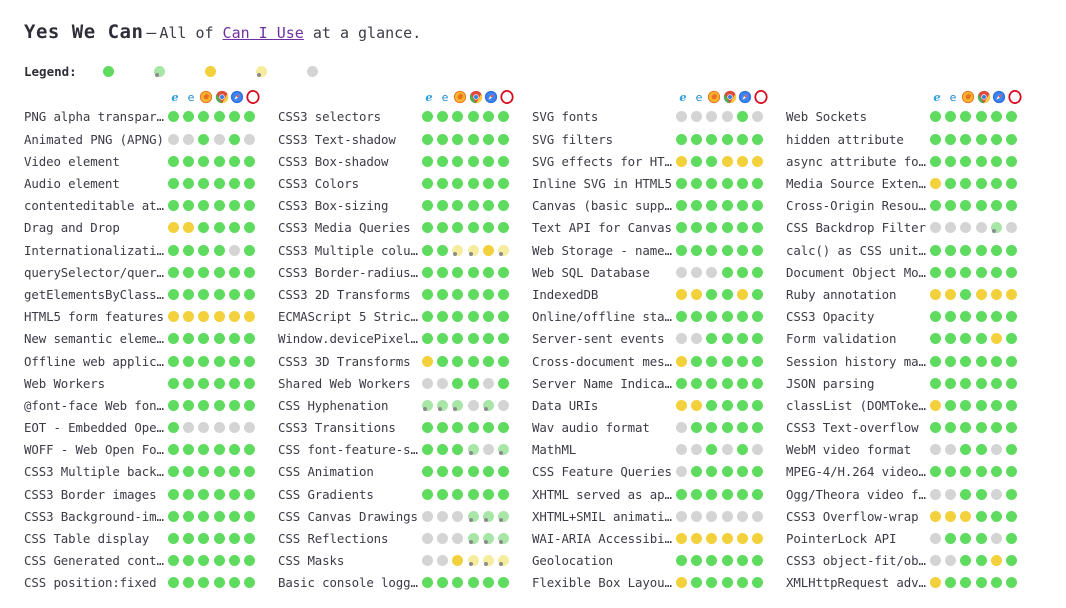 Image resolution: width=1066 pixels, height=608 pixels. What do you see at coordinates (830, 317) in the screenshot?
I see `feature-name: CSS3 Opacity` at bounding box center [830, 317].